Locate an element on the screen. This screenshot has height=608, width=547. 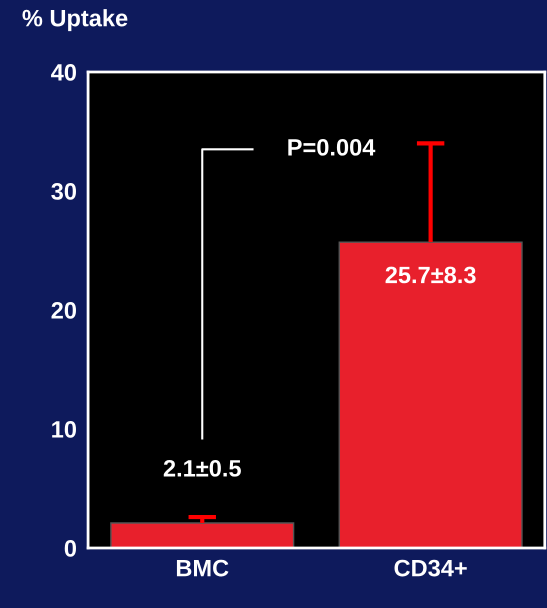
data-label: 2.1±0.5 is located at coordinates (202, 468).